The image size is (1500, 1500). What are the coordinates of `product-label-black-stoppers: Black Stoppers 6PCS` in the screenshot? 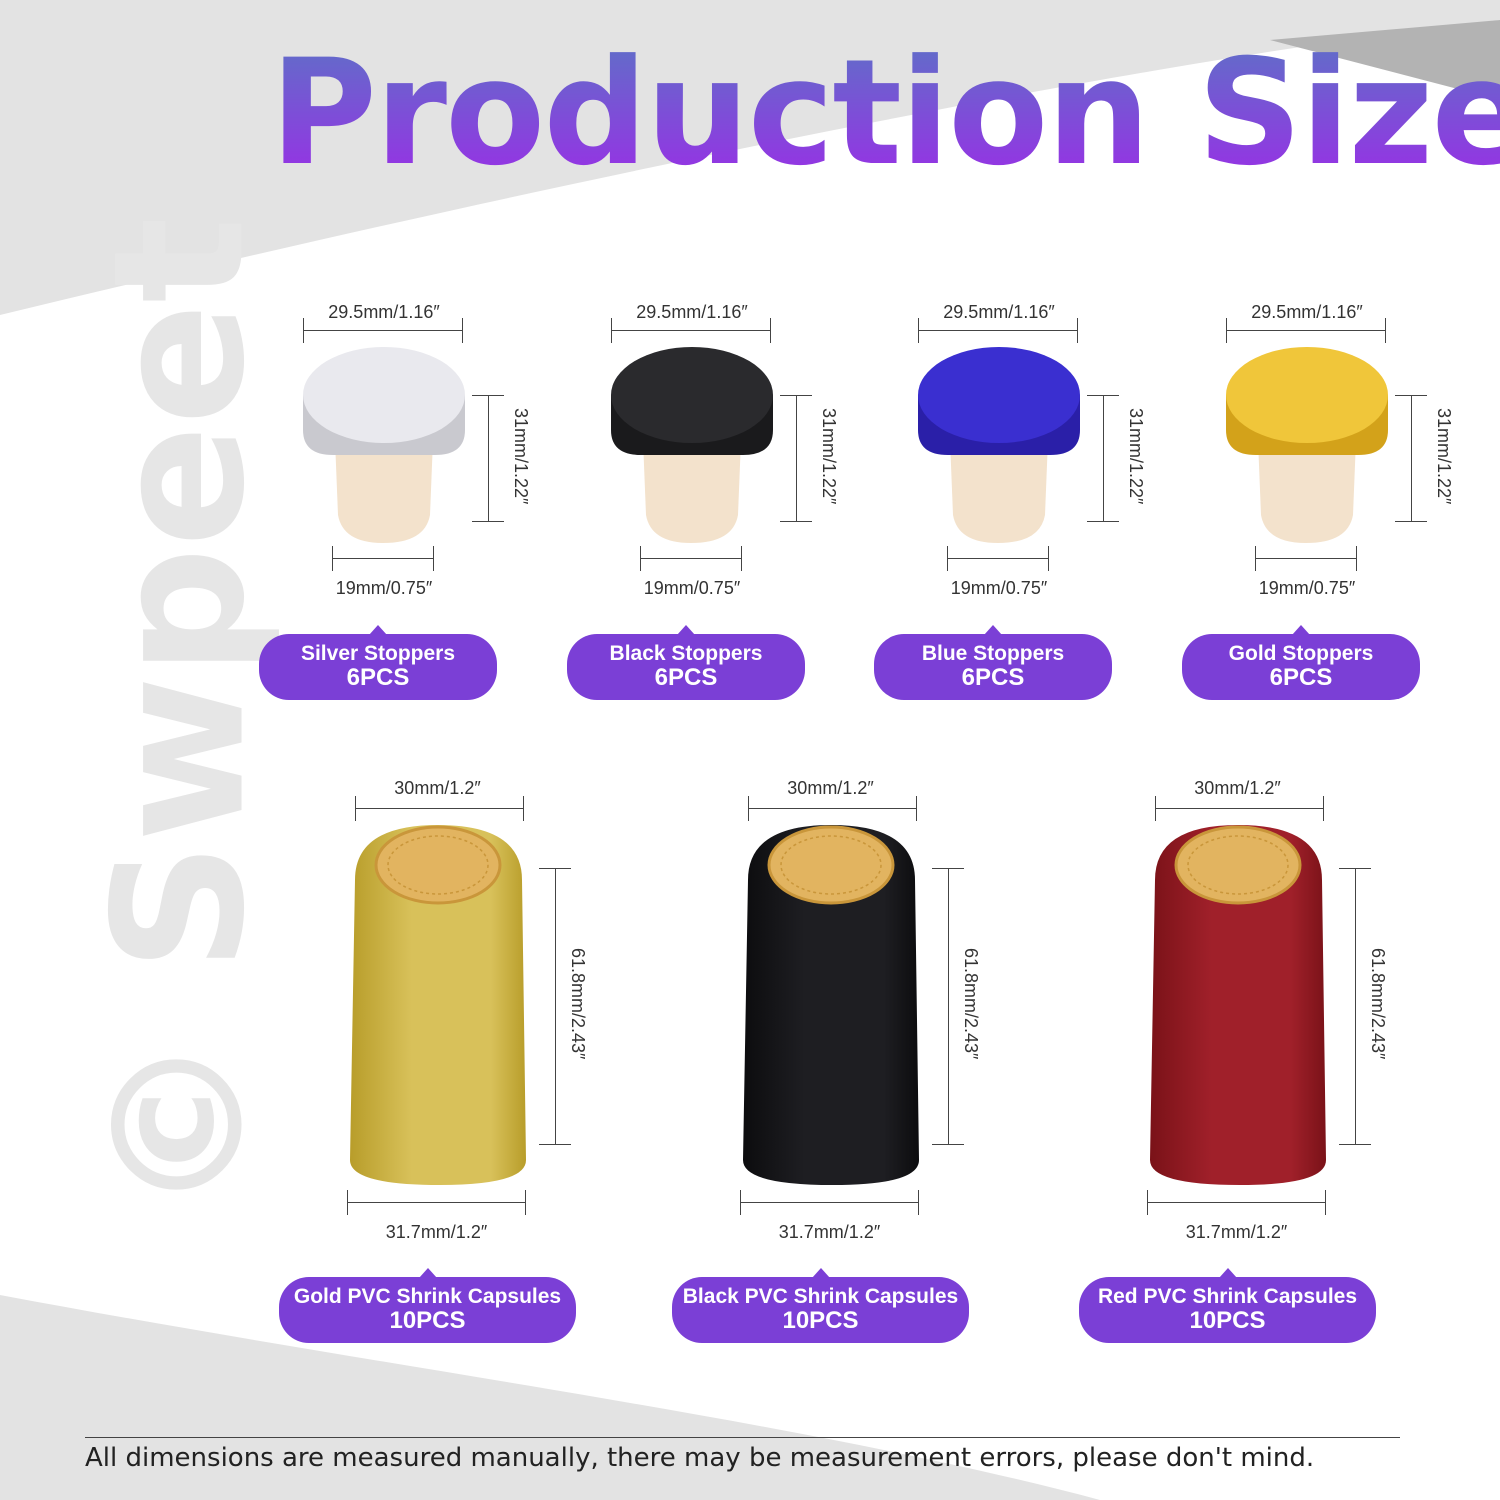 It's located at (686, 662).